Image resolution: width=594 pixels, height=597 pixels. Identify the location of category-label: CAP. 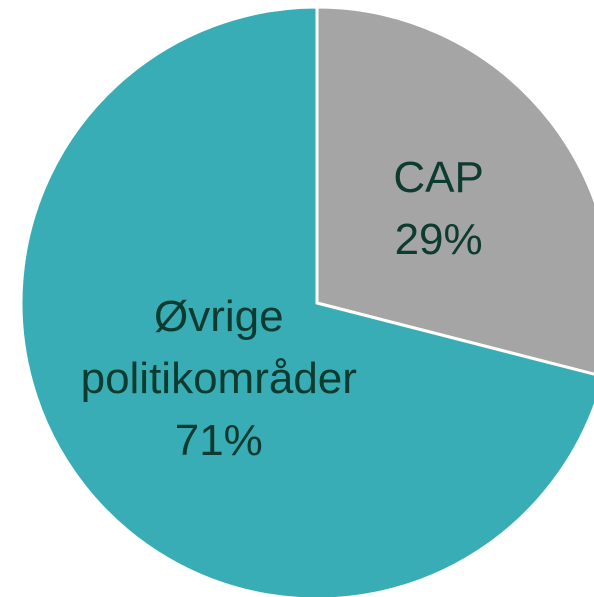
(438, 177).